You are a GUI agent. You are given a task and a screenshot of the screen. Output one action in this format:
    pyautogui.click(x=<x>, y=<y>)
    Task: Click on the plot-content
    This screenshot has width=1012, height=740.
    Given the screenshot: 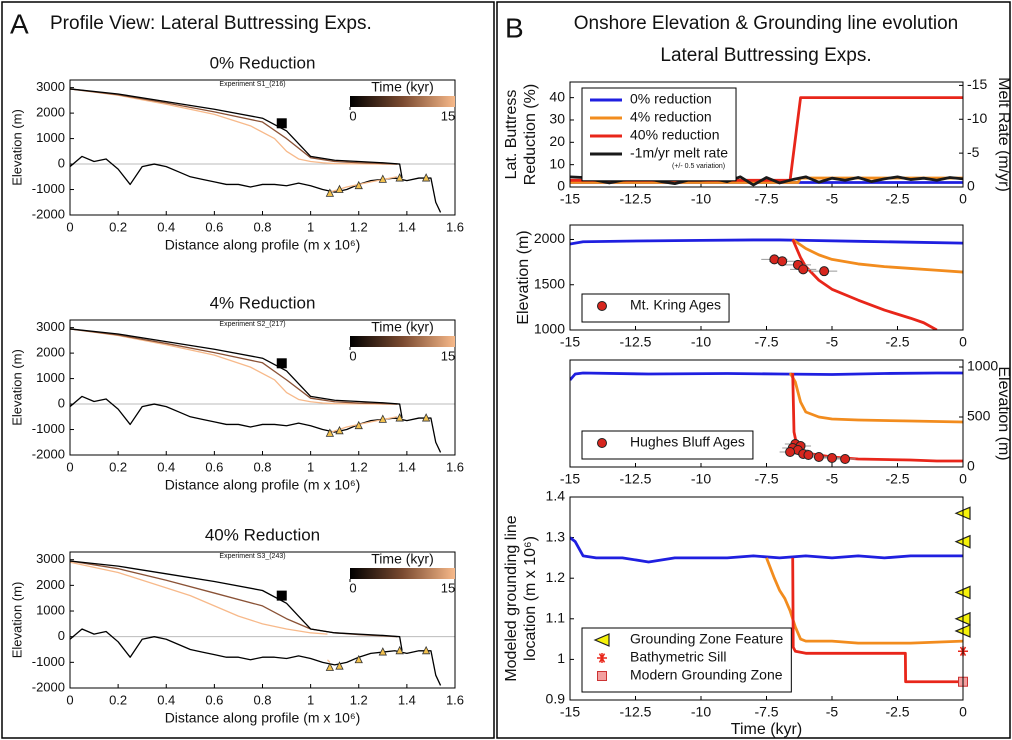 What is the action you would take?
    pyautogui.click(x=766, y=610)
    